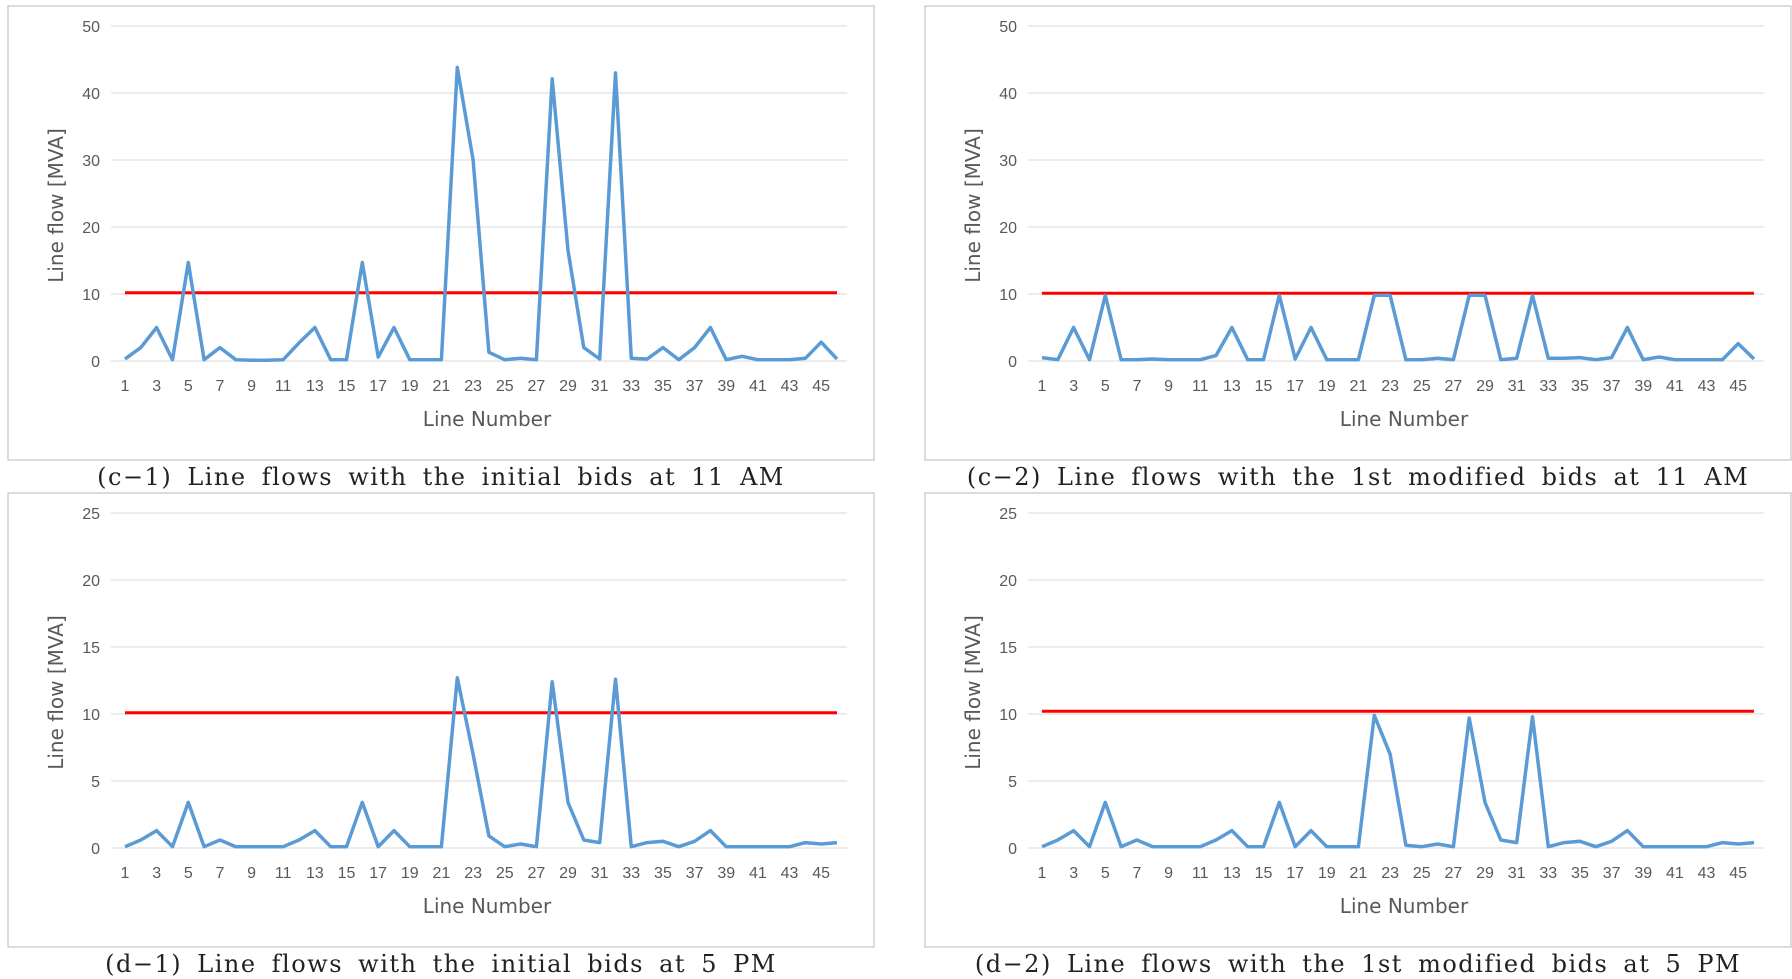 The width and height of the screenshot is (1792, 979). What do you see at coordinates (410, 386) in the screenshot?
I see `x-tick-label: 19` at bounding box center [410, 386].